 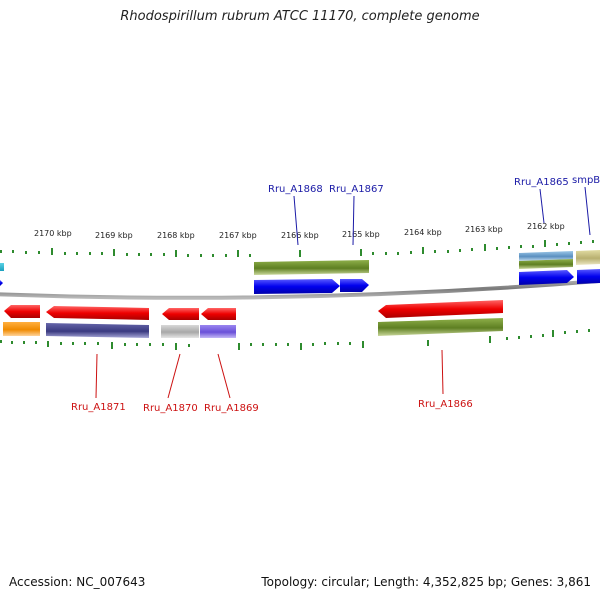 What do you see at coordinates (22, 311) in the screenshot?
I see `gene-arrow-partial-left` at bounding box center [22, 311].